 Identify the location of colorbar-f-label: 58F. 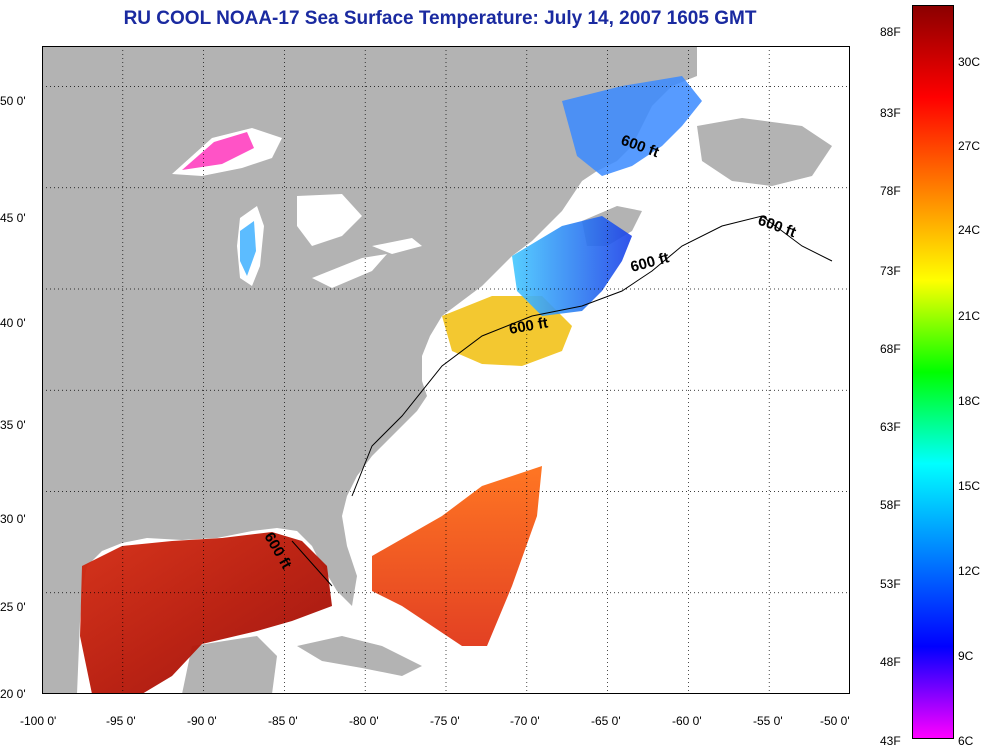
(890, 505).